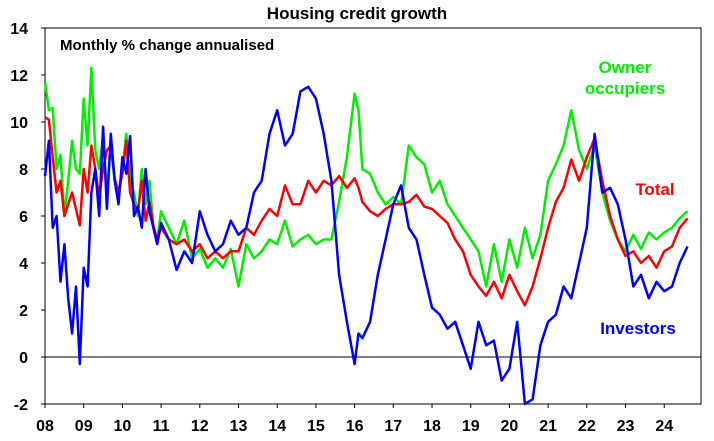  I want to click on series-label-owner-occupiers: occupiers, so click(625, 88).